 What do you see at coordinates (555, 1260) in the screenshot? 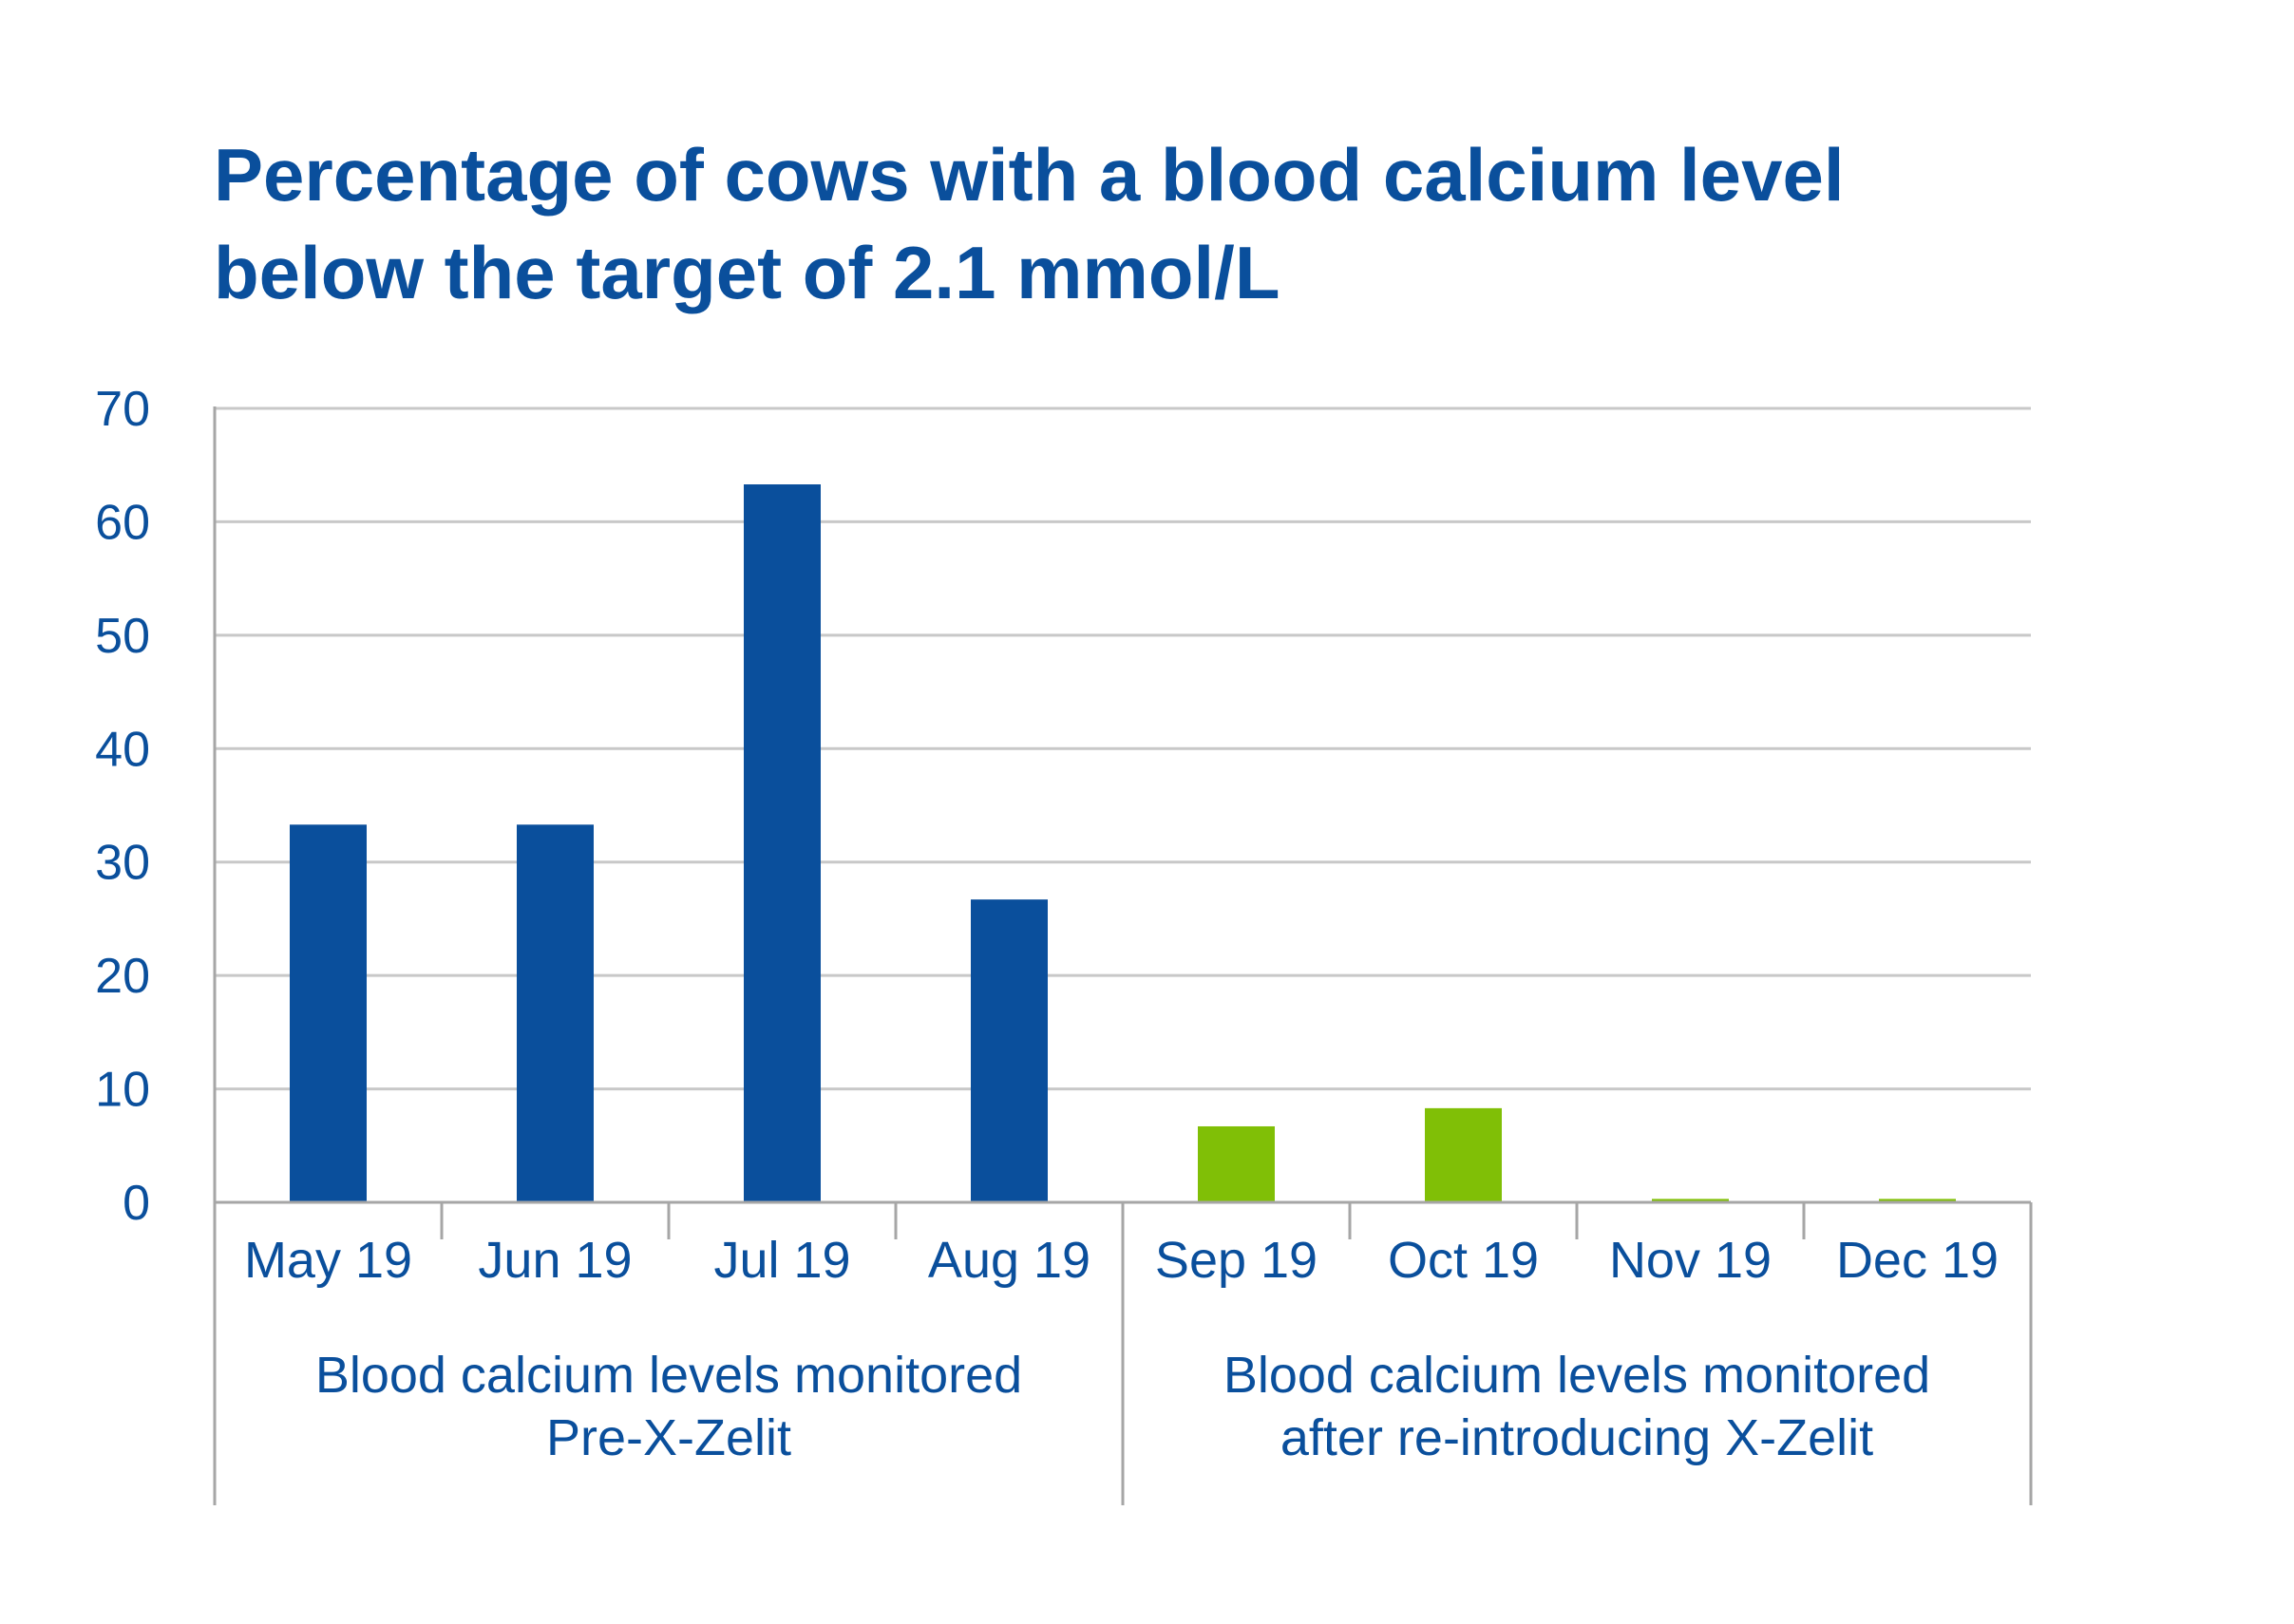
I see `x-tick-label: Jun 19` at bounding box center [555, 1260].